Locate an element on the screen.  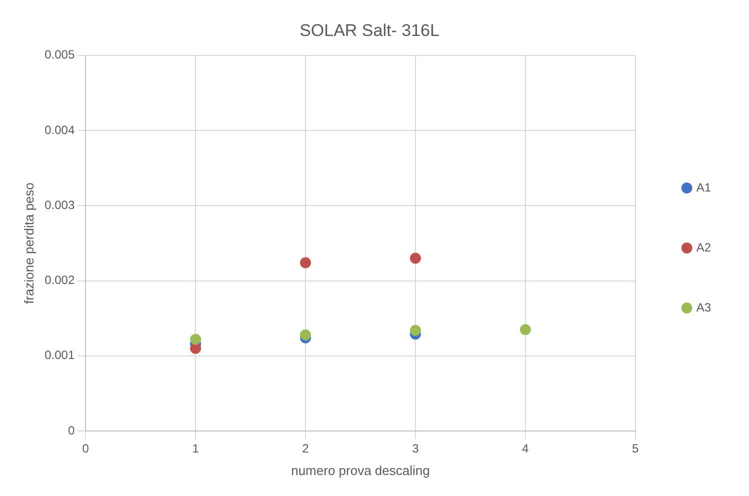
x-axis-title: numero prova descaling is located at coordinates (360, 470).